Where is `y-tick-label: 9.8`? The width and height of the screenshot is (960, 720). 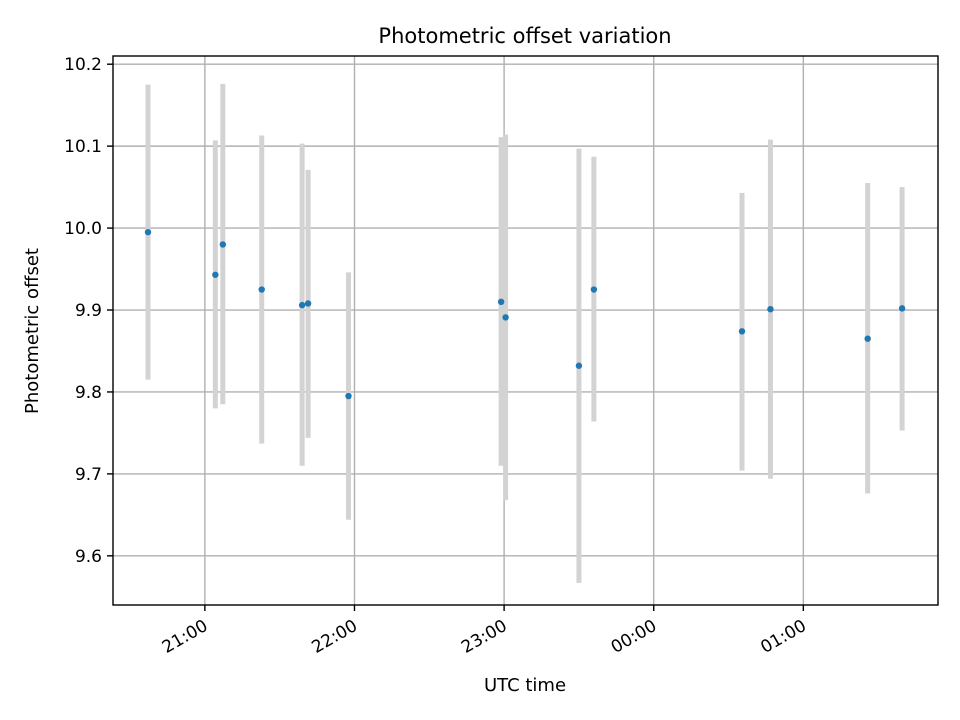 y-tick-label: 9.8 is located at coordinates (88, 393).